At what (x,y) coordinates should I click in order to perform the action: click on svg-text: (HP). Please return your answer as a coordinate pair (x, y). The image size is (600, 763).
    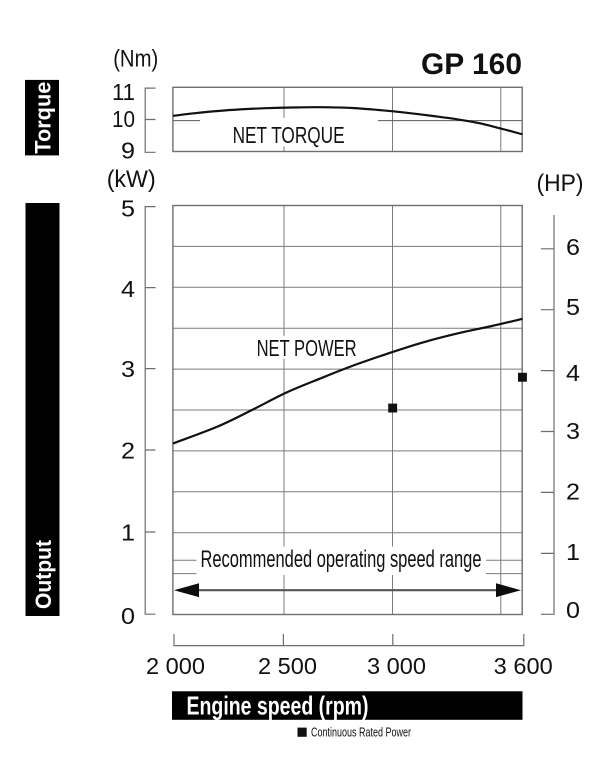
    Looking at the image, I should click on (560, 183).